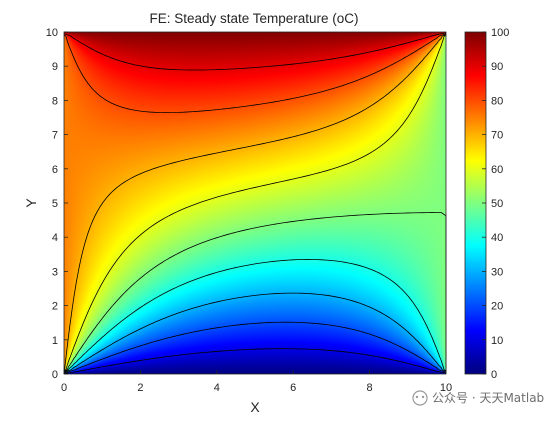 This screenshot has height=425, width=560. I want to click on colorbar-tick-label: 90, so click(497, 67).